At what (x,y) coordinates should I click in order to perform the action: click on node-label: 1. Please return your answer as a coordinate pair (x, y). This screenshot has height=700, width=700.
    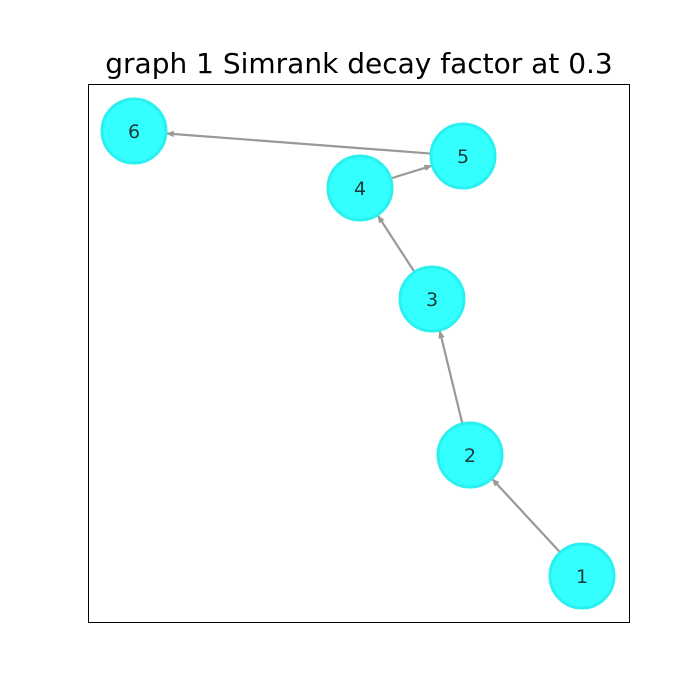
    Looking at the image, I should click on (582, 577).